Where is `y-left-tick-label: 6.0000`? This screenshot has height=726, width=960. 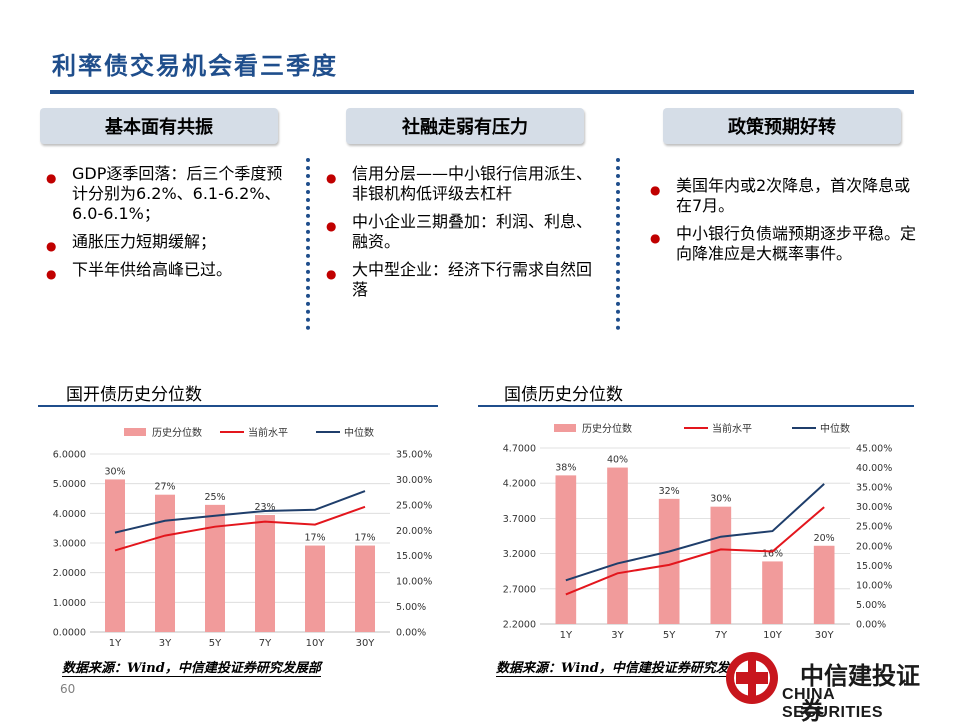
y-left-tick-label: 6.0000 is located at coordinates (69, 455).